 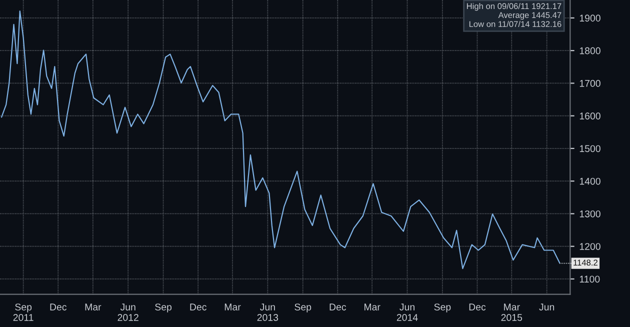 What do you see at coordinates (407, 312) in the screenshot?
I see `x-tick-label: Jun 2014` at bounding box center [407, 312].